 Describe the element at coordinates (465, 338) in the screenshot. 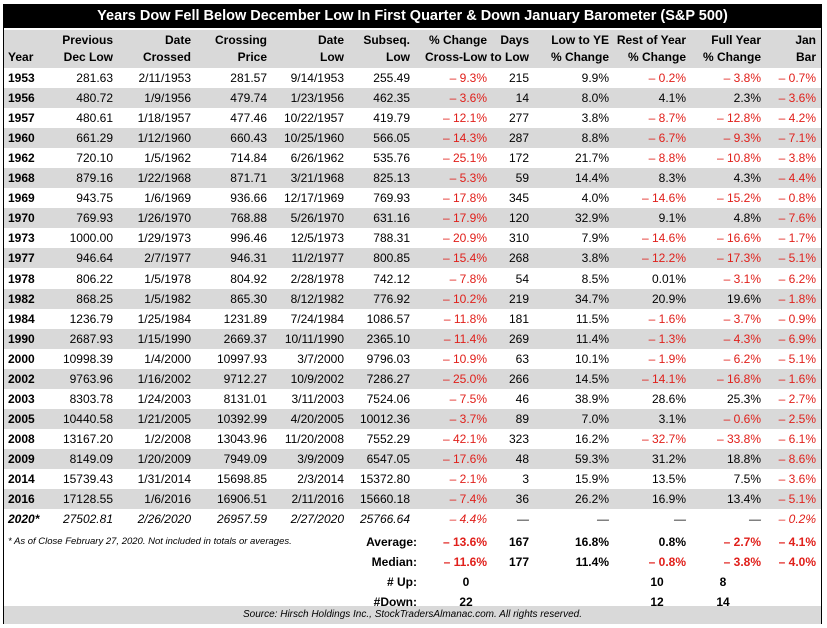

I see `cell-pct-change-cross-low: – 11.4%` at that location.